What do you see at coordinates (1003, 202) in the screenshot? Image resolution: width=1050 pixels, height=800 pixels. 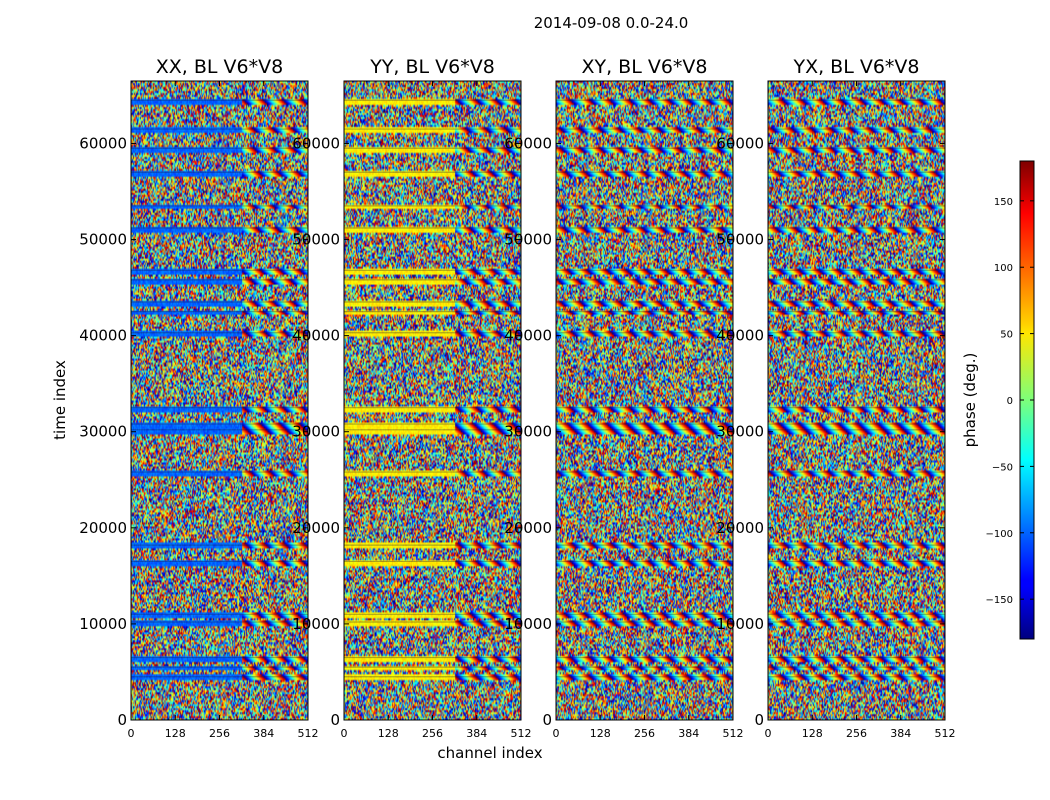 I see `colorbar-tick-label: 150` at bounding box center [1003, 202].